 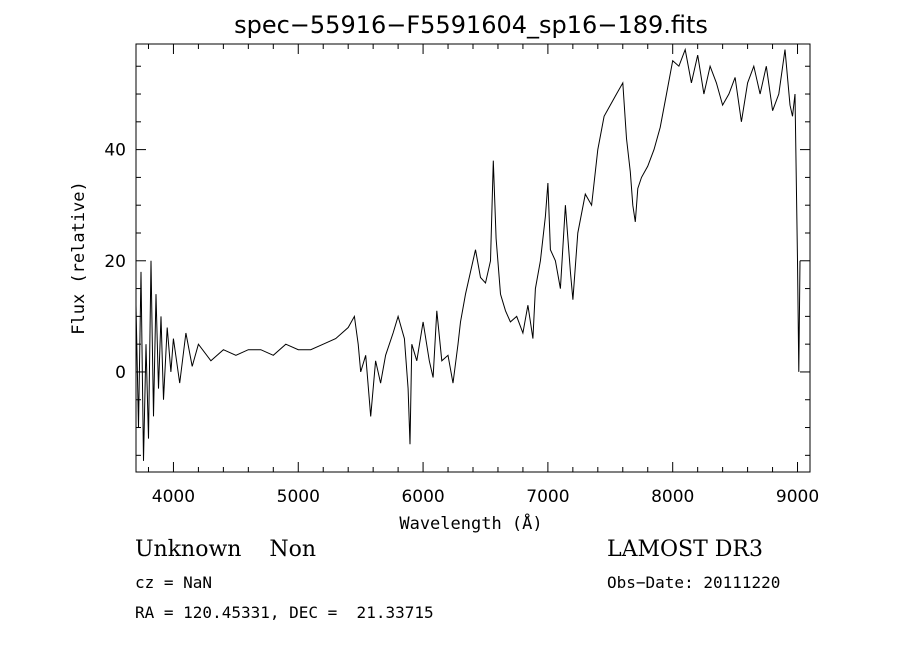 I want to click on y-axis-label: Flux (relative), so click(x=79, y=258).